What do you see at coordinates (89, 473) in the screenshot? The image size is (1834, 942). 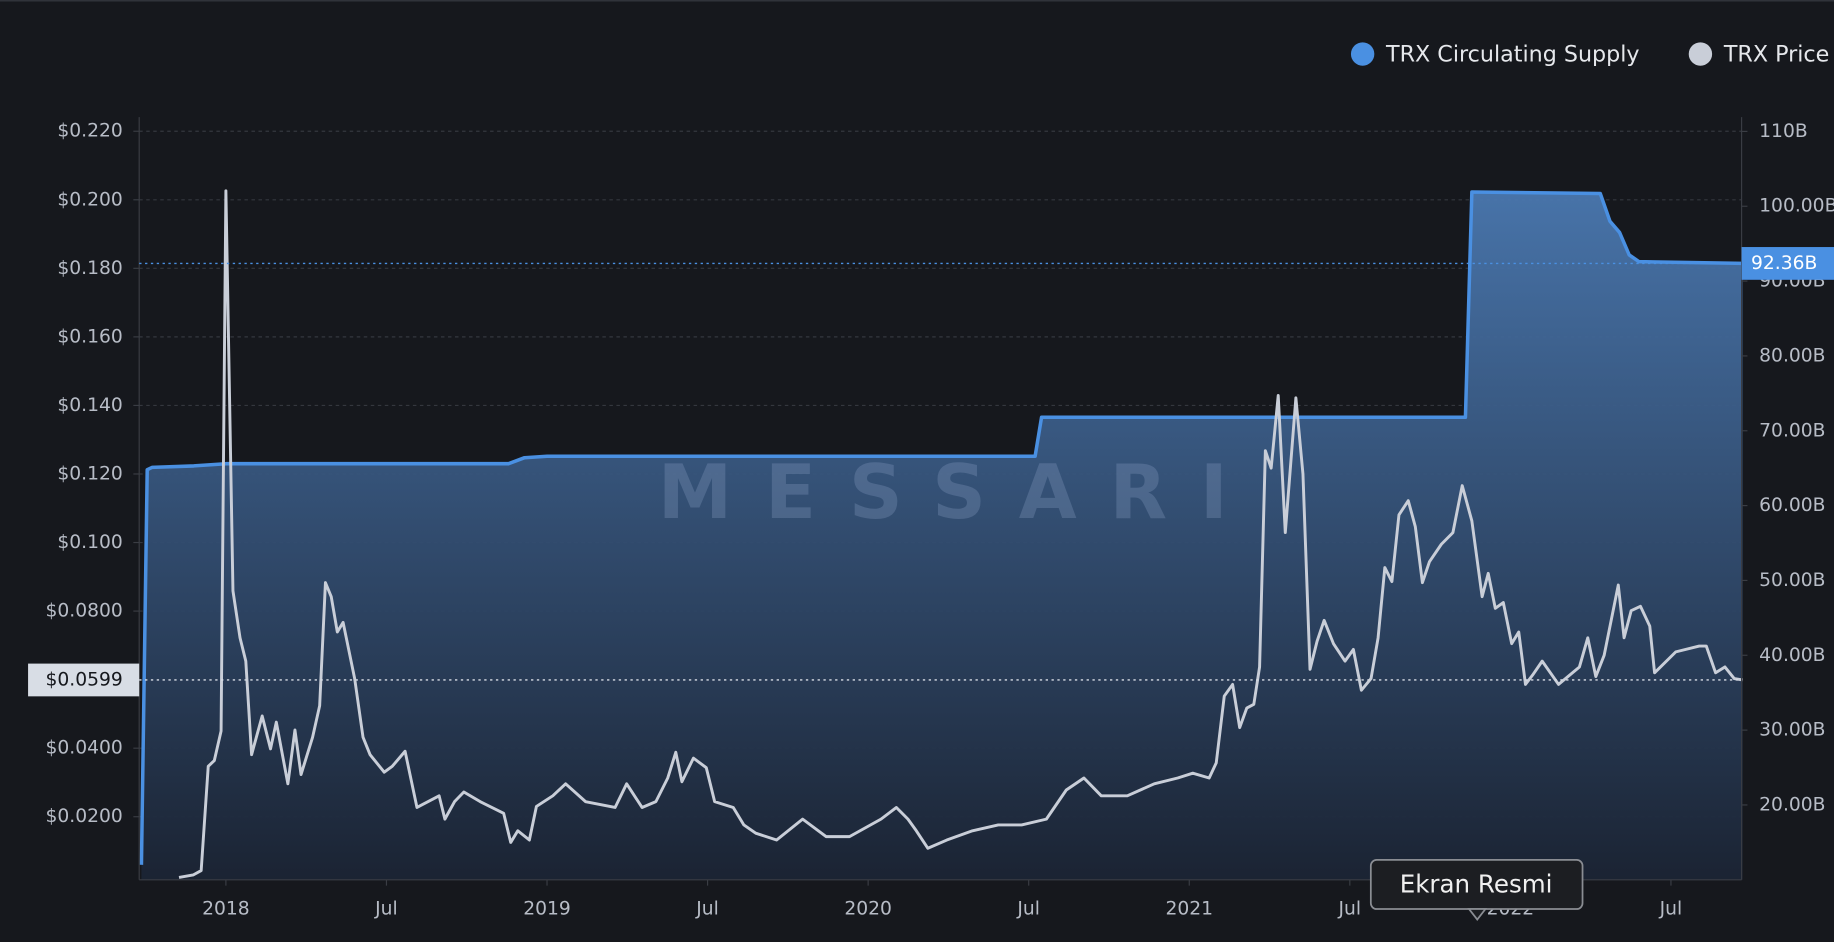 I see `y-tick-label: $0.120` at bounding box center [89, 473].